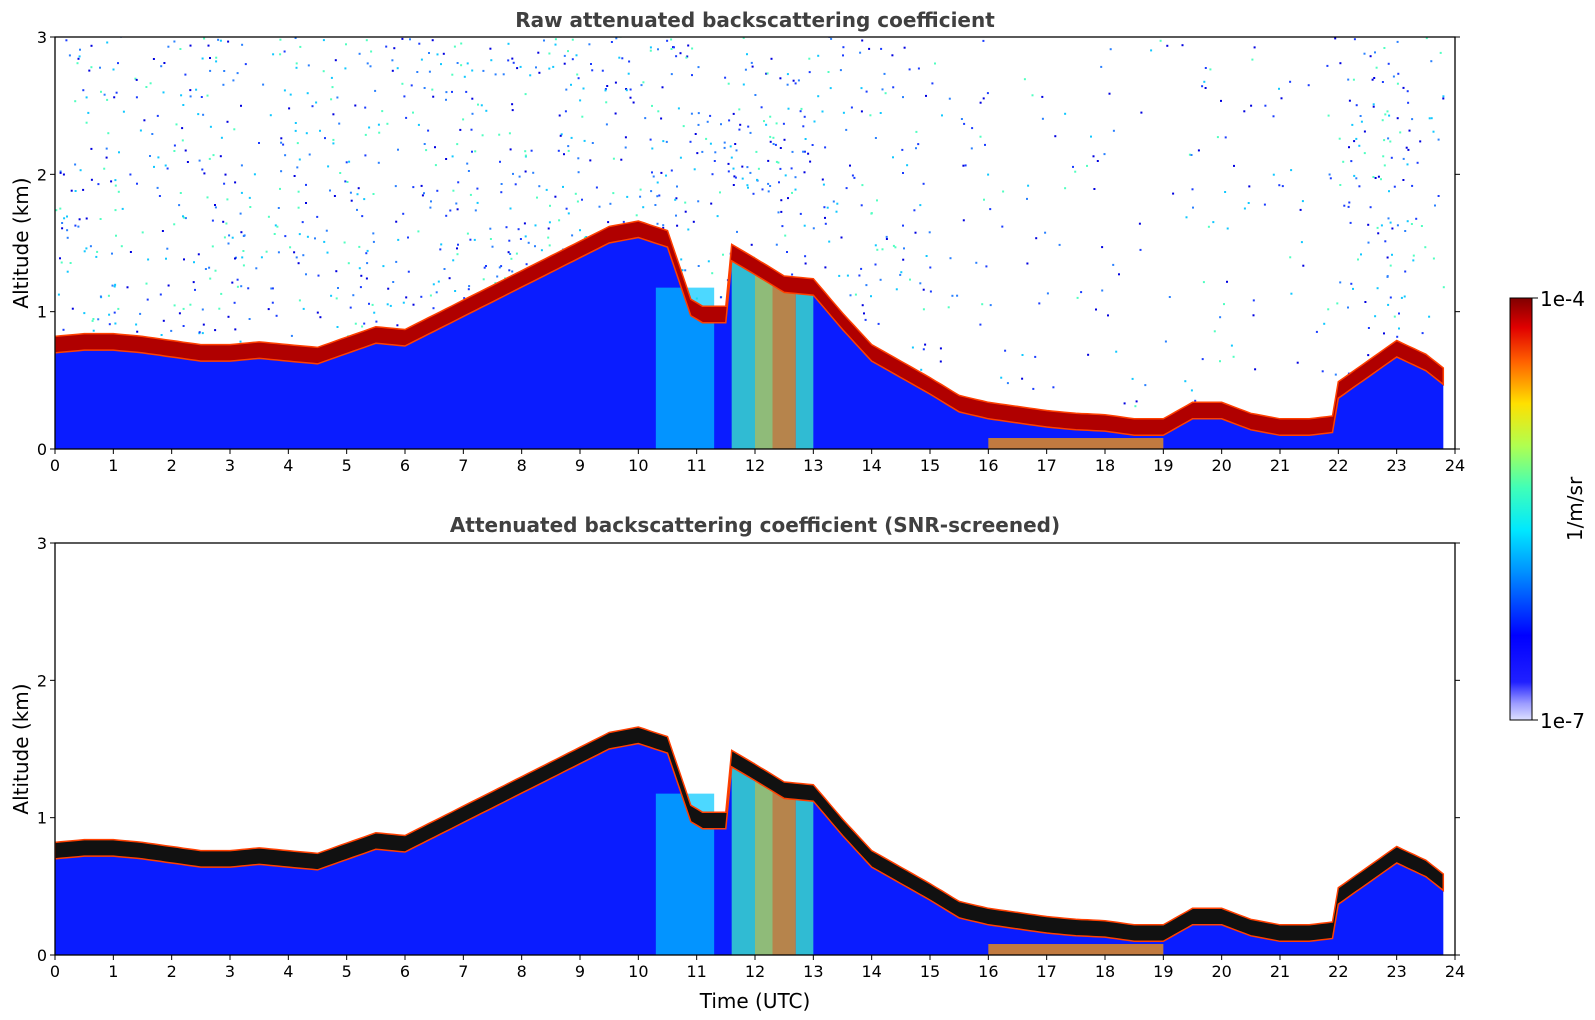  I want to click on colorbar-units-label: 1/m/sr, so click(1575, 508).